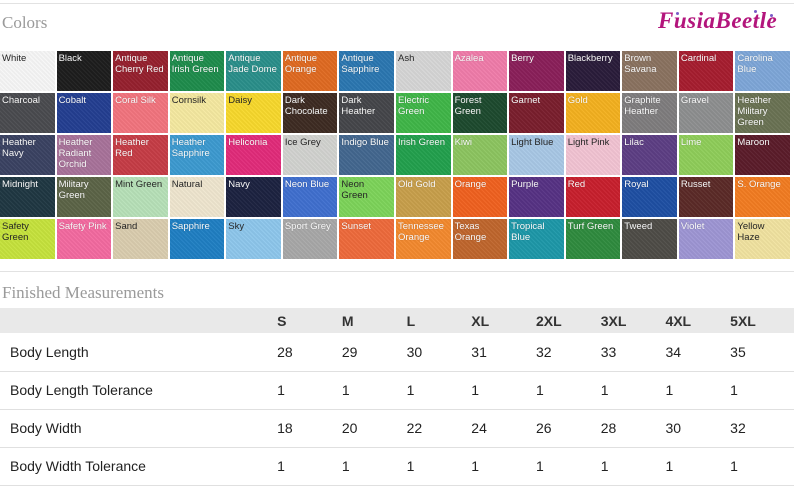 This screenshot has height=487, width=794. I want to click on color-swatch: Heather Sapphire, so click(197, 155).